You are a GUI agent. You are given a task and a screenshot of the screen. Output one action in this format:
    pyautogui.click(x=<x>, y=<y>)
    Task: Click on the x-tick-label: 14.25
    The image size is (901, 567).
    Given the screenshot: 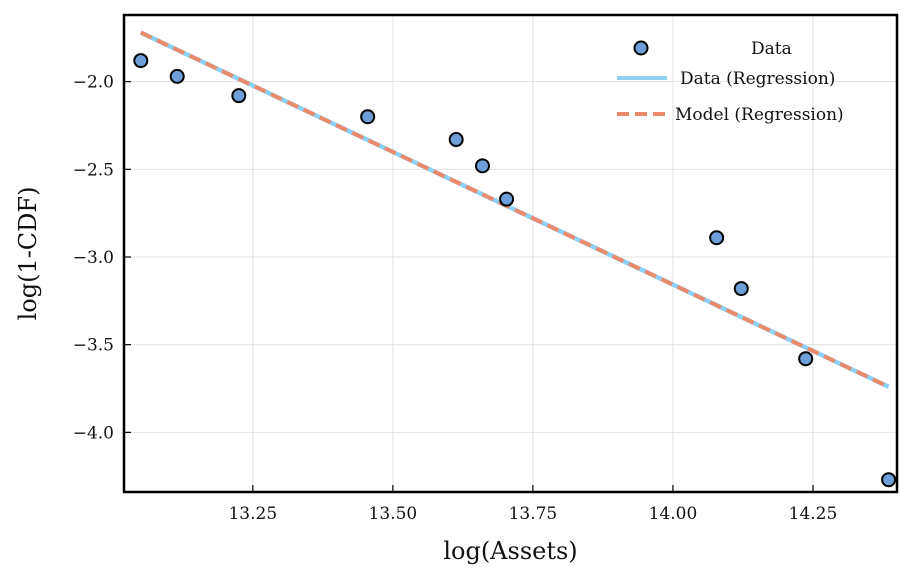 What is the action you would take?
    pyautogui.click(x=813, y=514)
    